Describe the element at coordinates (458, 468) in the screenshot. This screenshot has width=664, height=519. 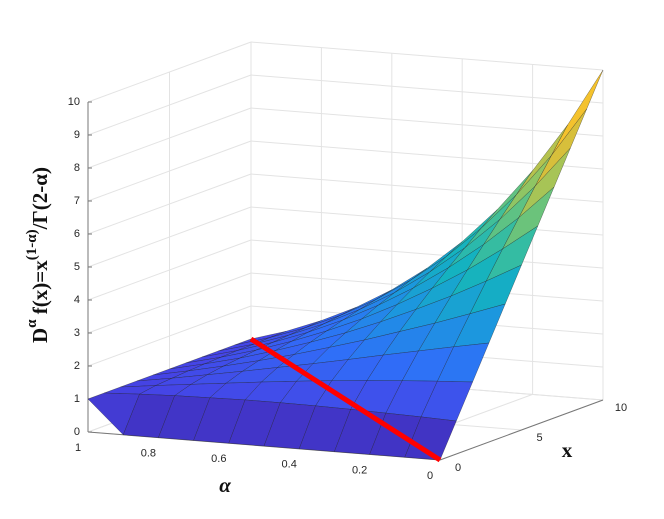
I see `x-tick-label: 0` at that location.